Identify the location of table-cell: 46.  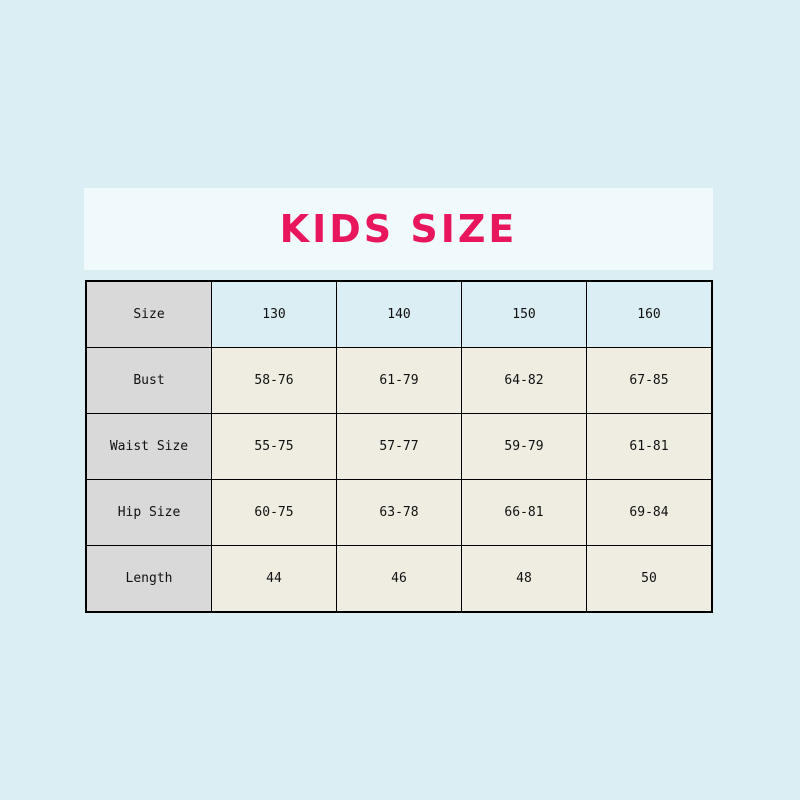
(399, 579).